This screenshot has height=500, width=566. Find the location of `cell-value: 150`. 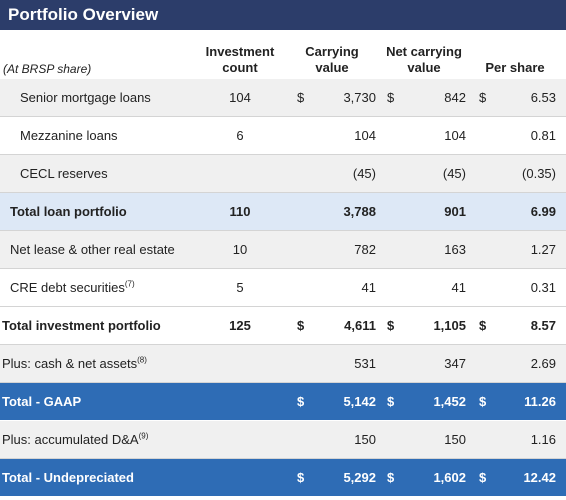

cell-value: 150 is located at coordinates (365, 439).